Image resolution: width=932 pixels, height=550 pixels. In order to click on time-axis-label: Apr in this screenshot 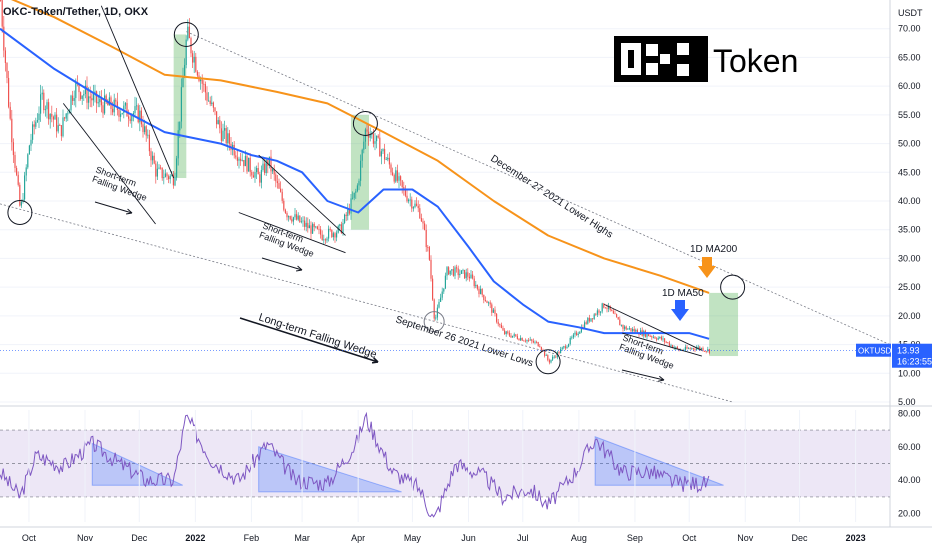, I will do `click(358, 538)`.